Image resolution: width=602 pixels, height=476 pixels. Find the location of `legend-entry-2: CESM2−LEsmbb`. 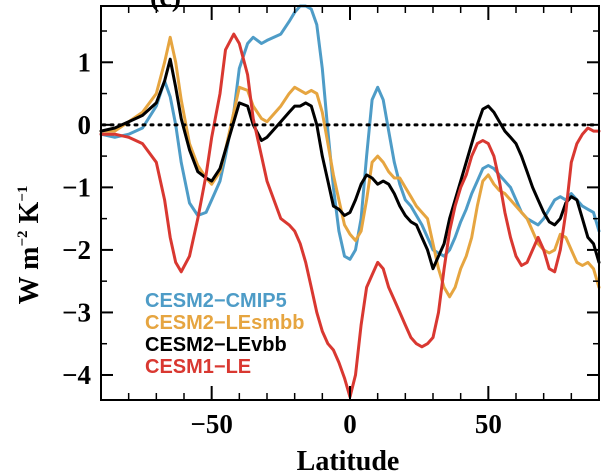

legend-entry-2: CESM2−LEsmbb is located at coordinates (224, 323).